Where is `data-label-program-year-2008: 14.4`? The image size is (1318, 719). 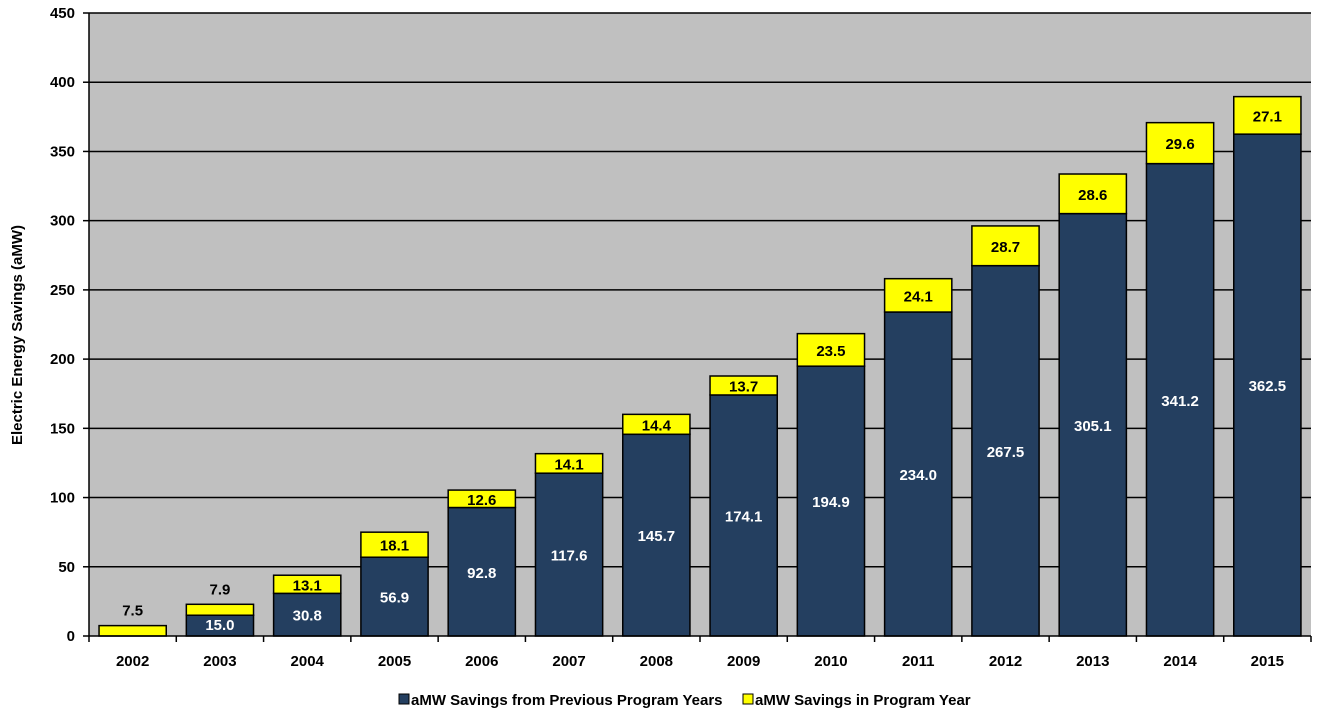
data-label-program-year-2008: 14.4 is located at coordinates (657, 425).